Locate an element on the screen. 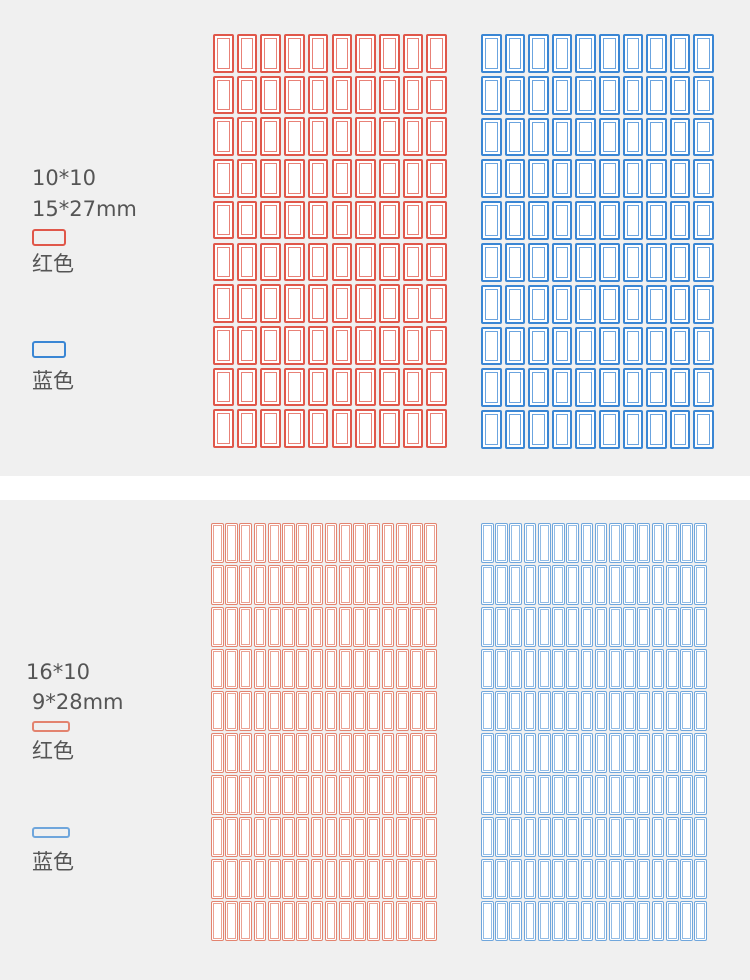 This screenshot has height=980, width=750. blue-label-sheet is located at coordinates (594, 732).